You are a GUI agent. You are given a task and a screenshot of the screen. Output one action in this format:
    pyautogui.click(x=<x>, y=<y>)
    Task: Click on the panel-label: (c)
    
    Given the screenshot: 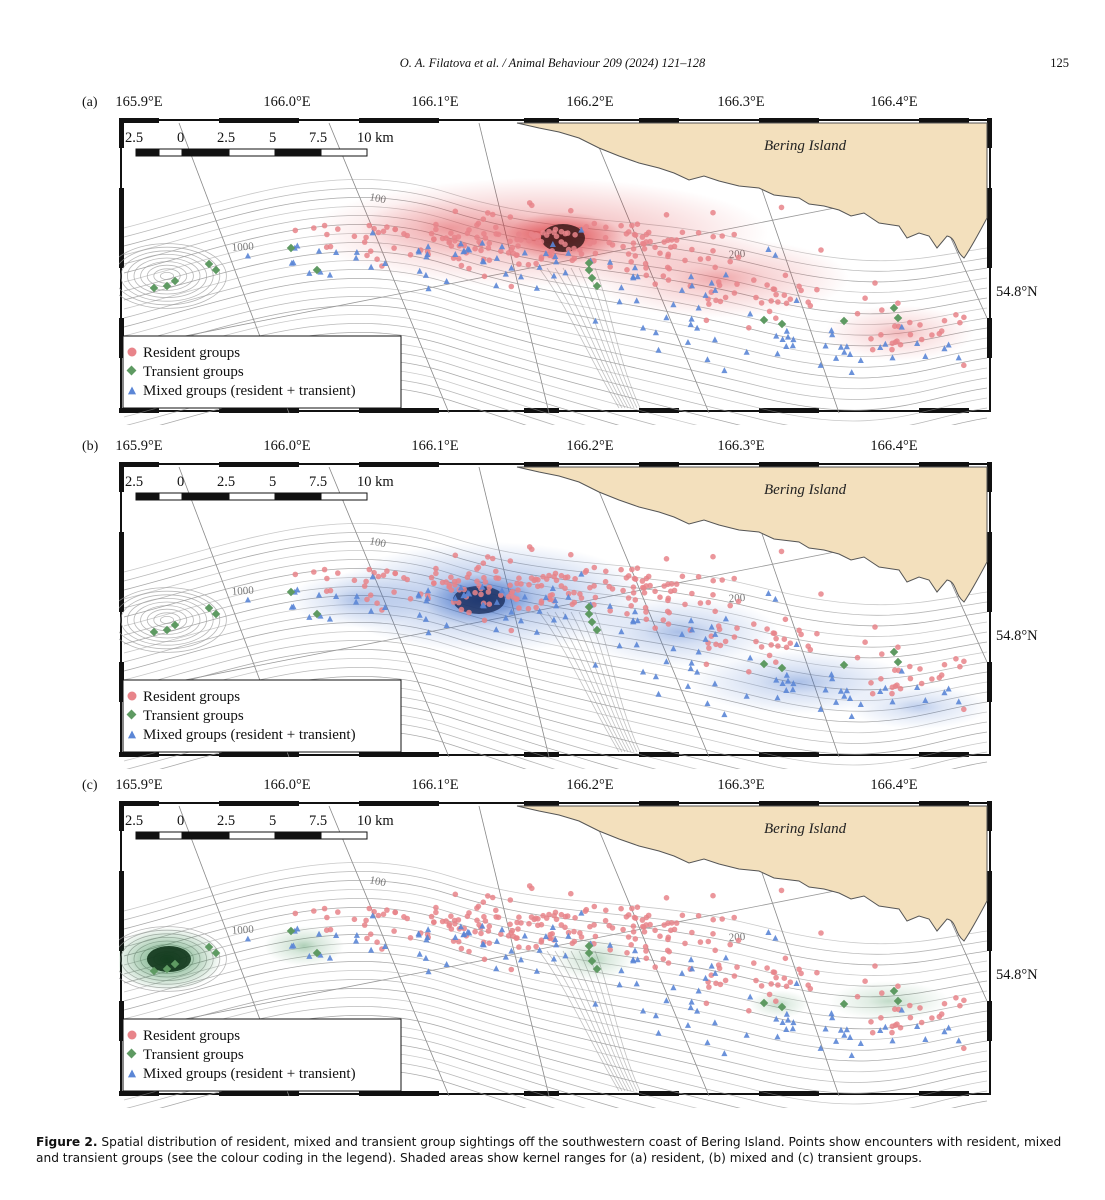 What is the action you would take?
    pyautogui.click(x=90, y=785)
    